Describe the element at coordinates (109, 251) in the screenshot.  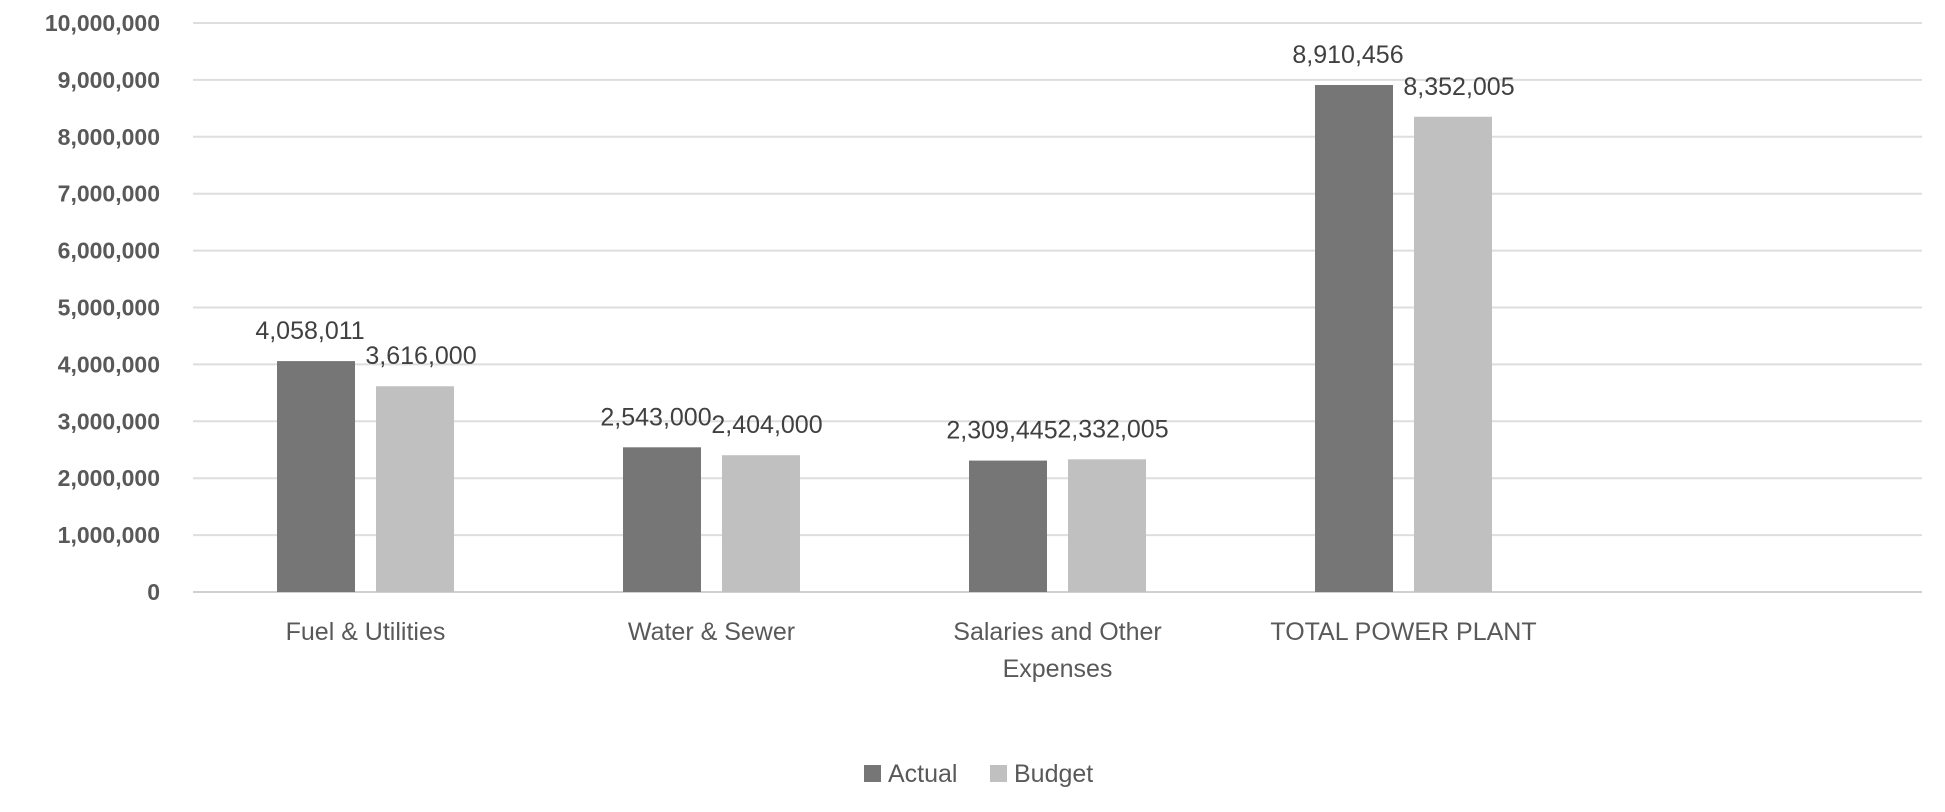
I see `y-tick-label: 6,000,000` at that location.